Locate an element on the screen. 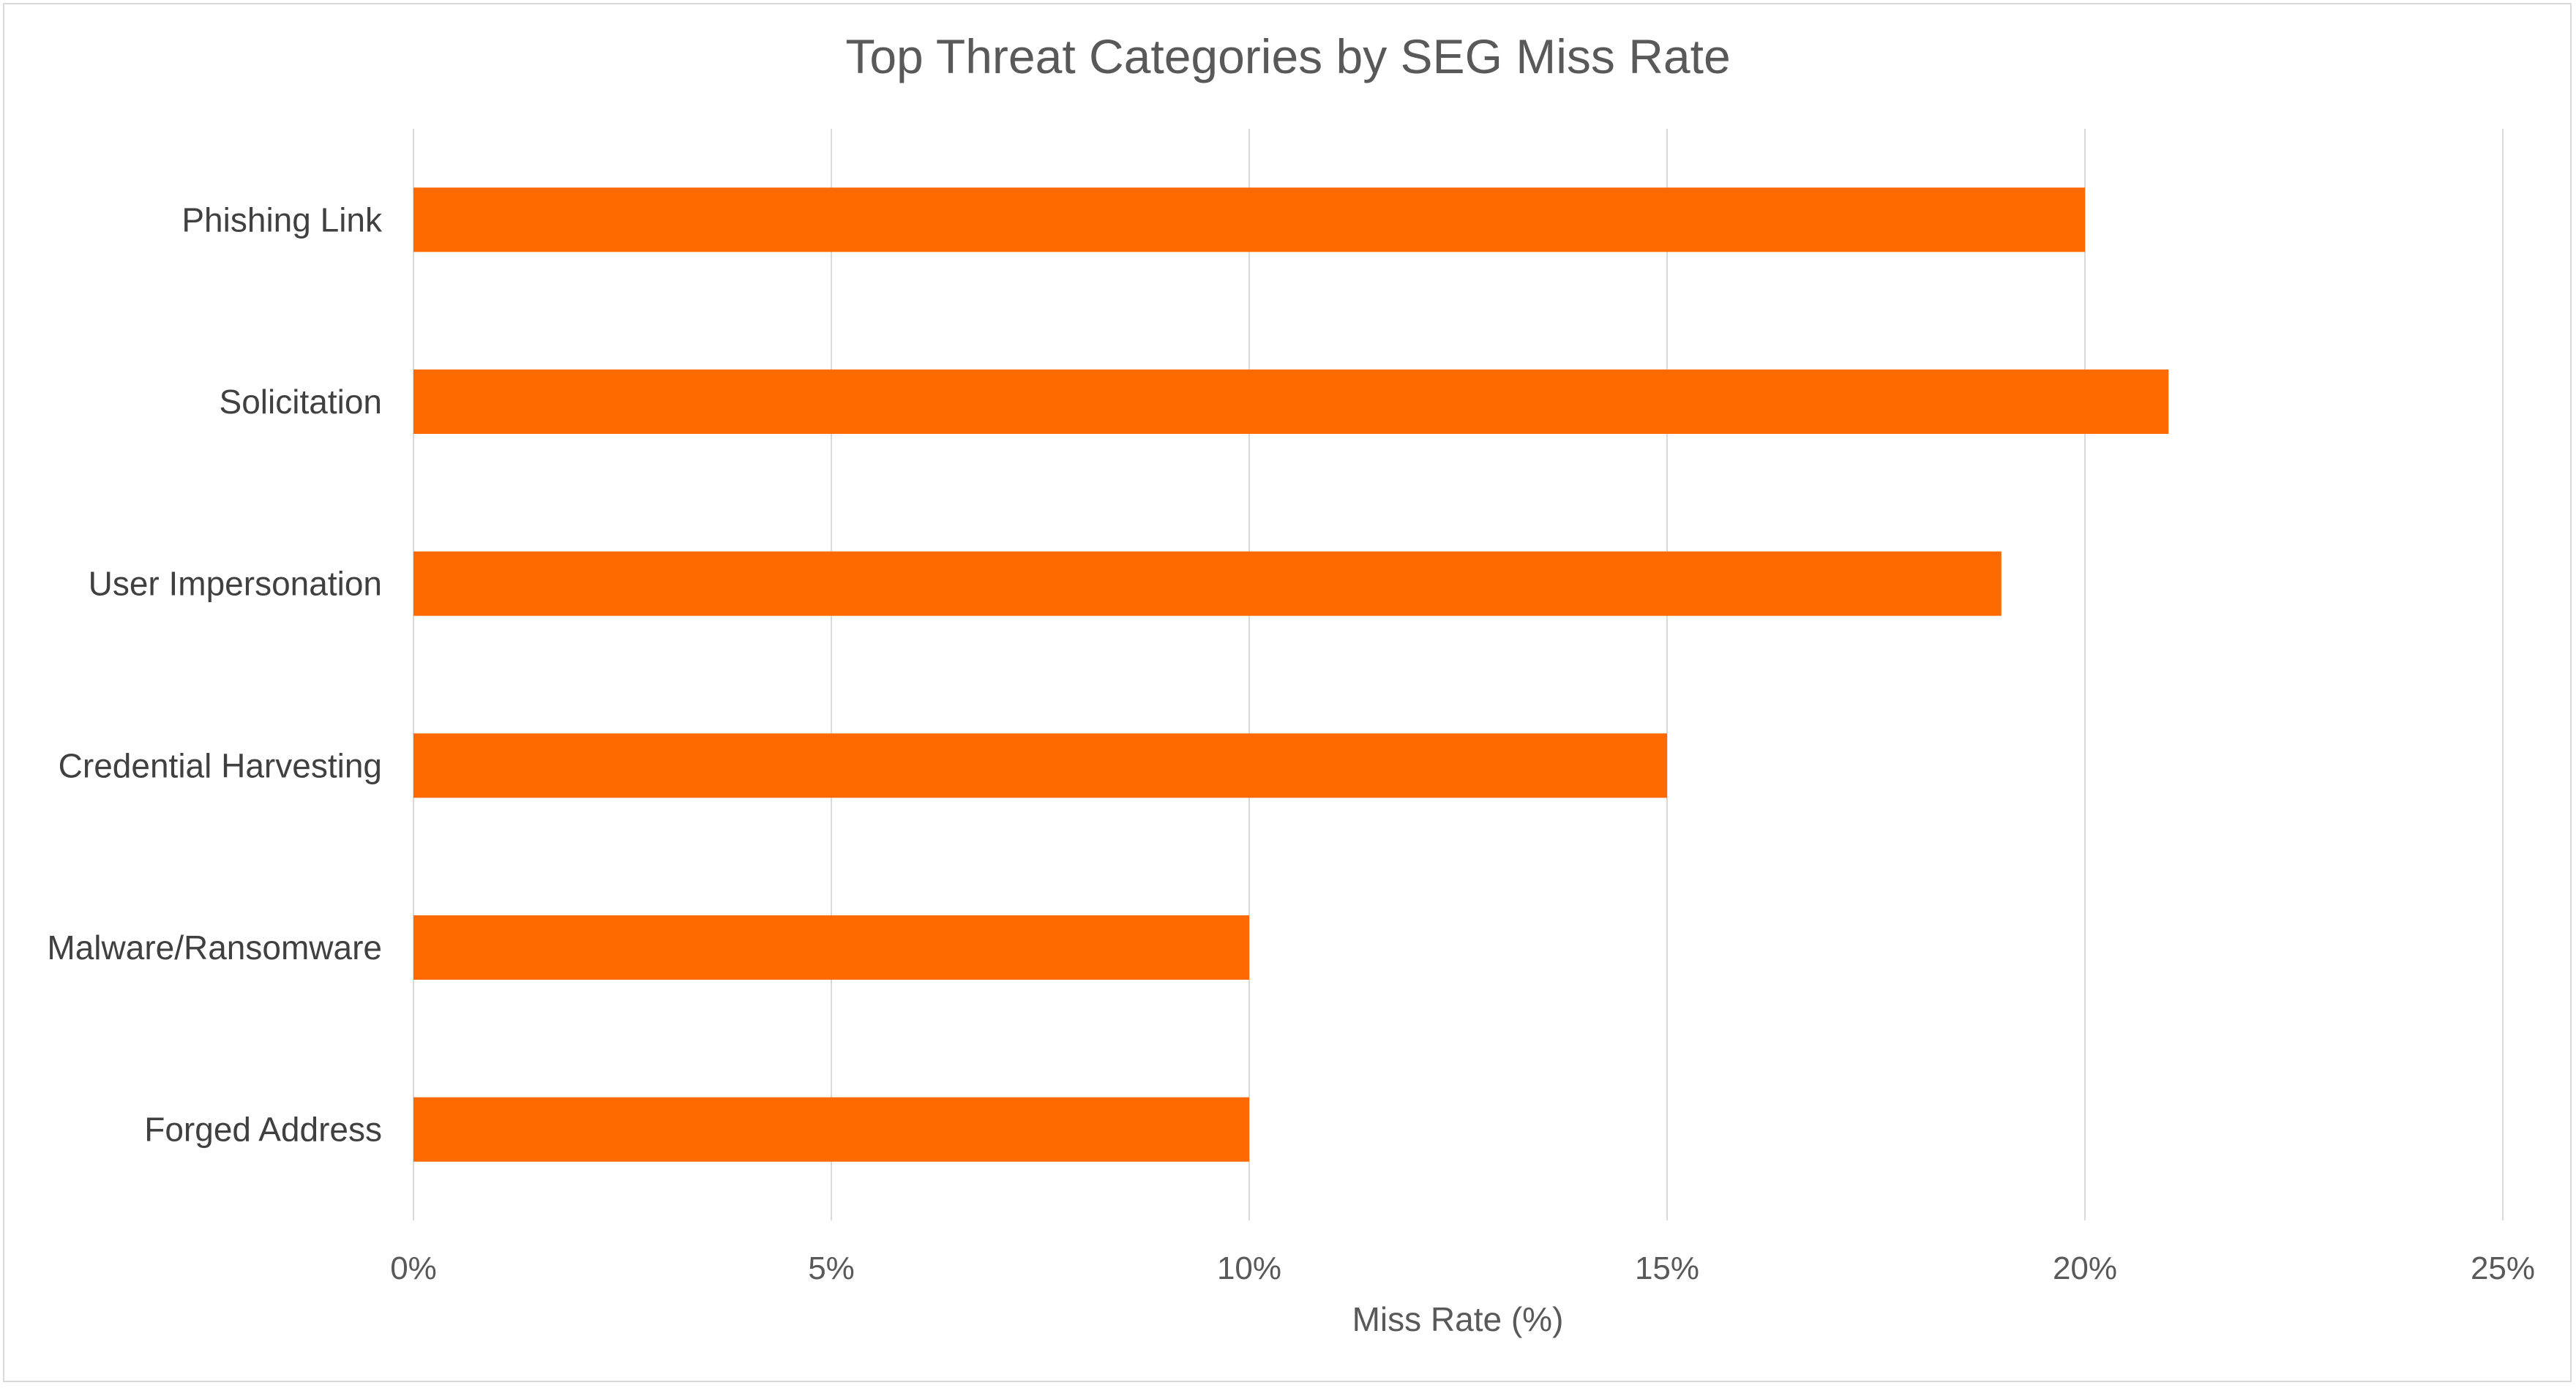  x-tick-label: 10% is located at coordinates (1249, 1268).